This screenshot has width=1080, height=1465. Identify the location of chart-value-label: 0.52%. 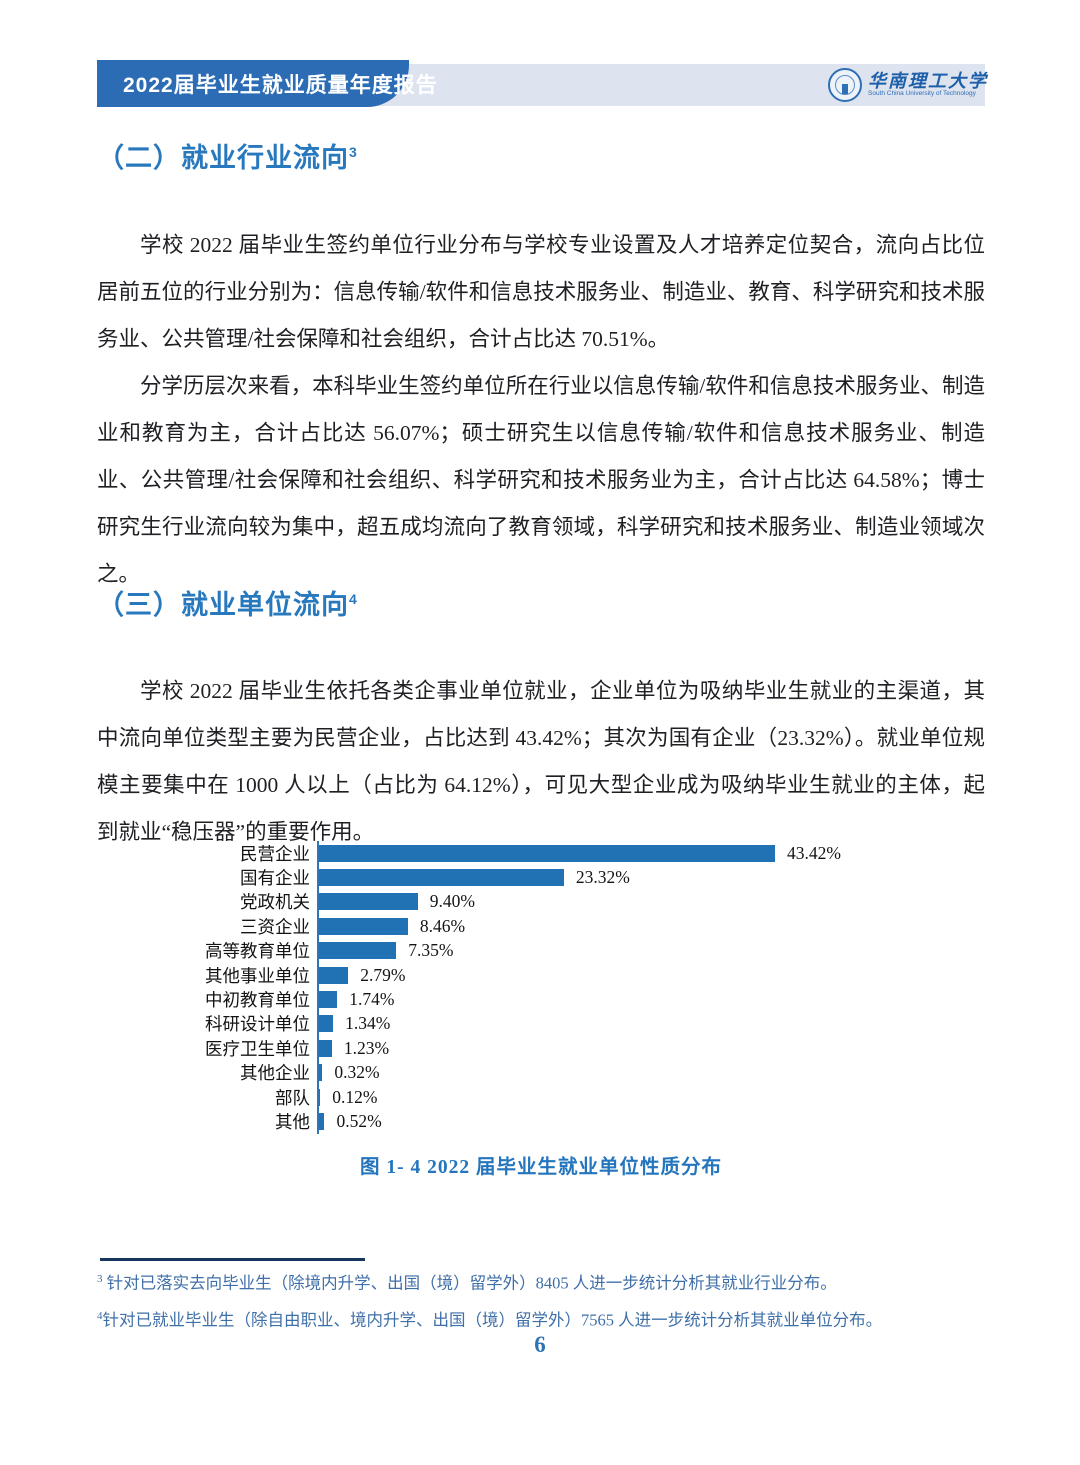
(359, 1120).